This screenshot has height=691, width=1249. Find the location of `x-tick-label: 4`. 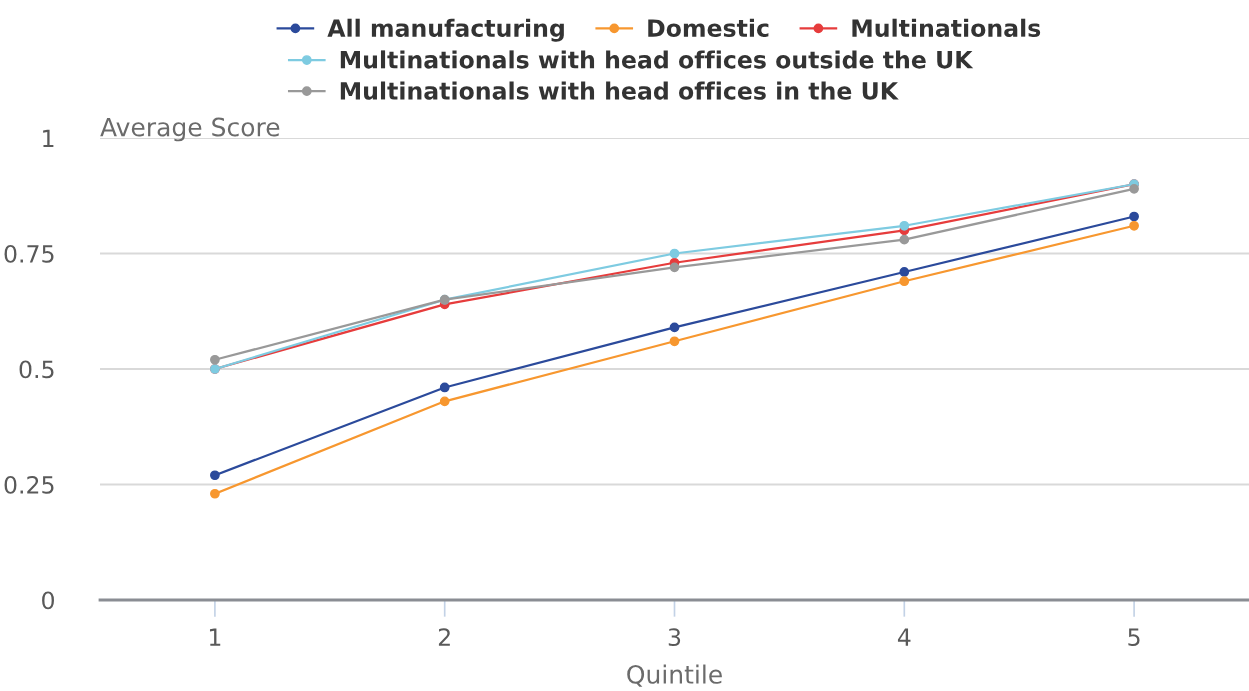

x-tick-label: 4 is located at coordinates (904, 637).